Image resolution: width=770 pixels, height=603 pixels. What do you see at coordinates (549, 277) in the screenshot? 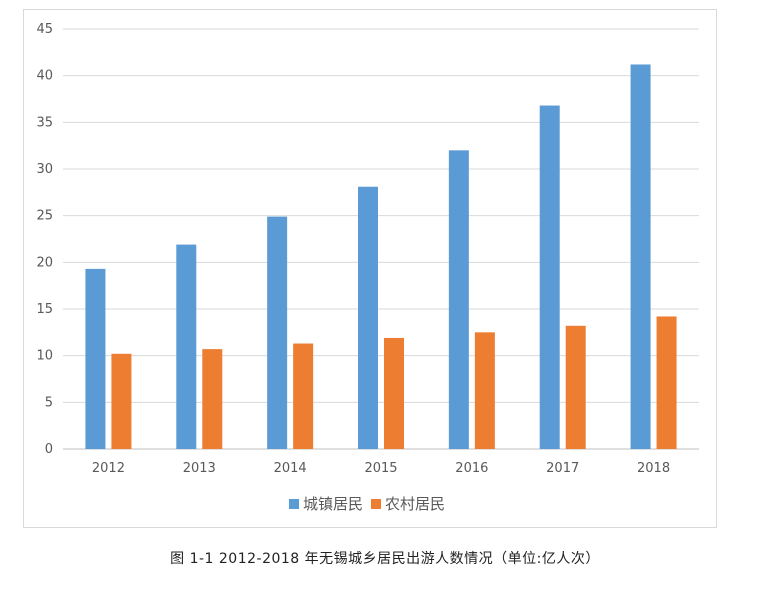
I see `bar-urban-2017` at bounding box center [549, 277].